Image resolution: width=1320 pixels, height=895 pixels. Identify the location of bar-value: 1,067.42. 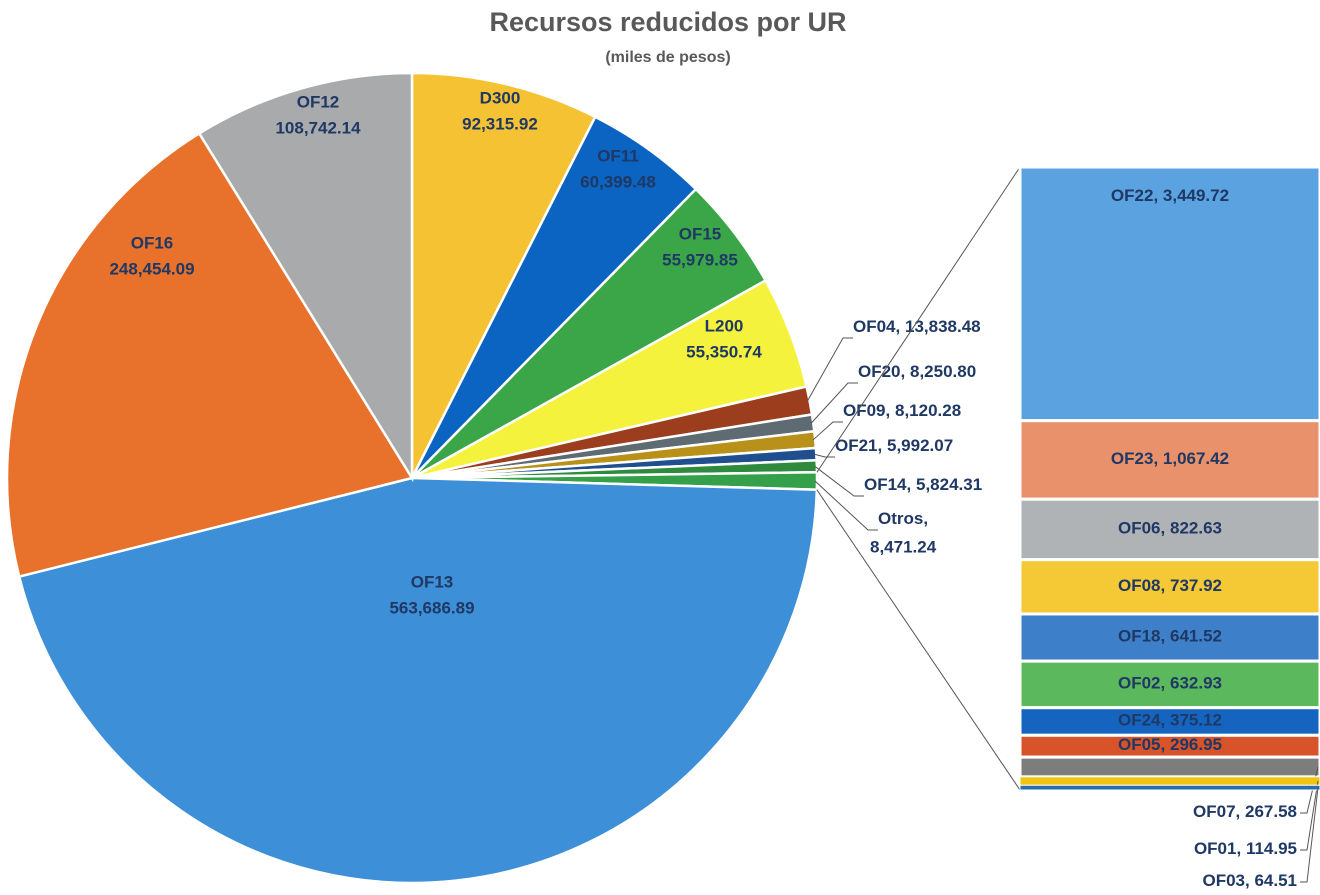
(1196, 458).